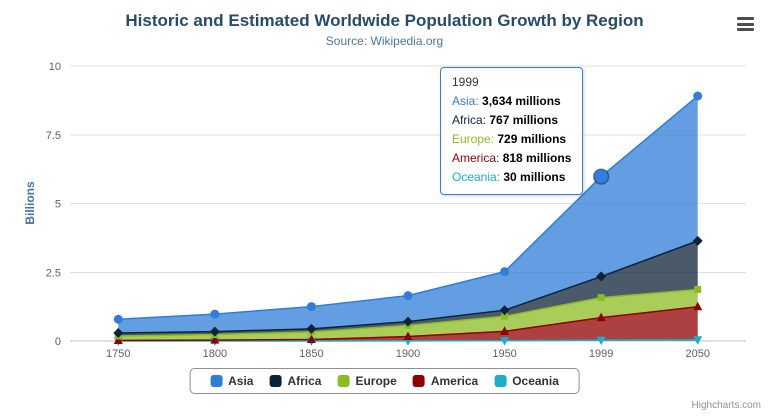  Describe the element at coordinates (537, 158) in the screenshot. I see `tooltip-series-value: 818 millions` at that location.